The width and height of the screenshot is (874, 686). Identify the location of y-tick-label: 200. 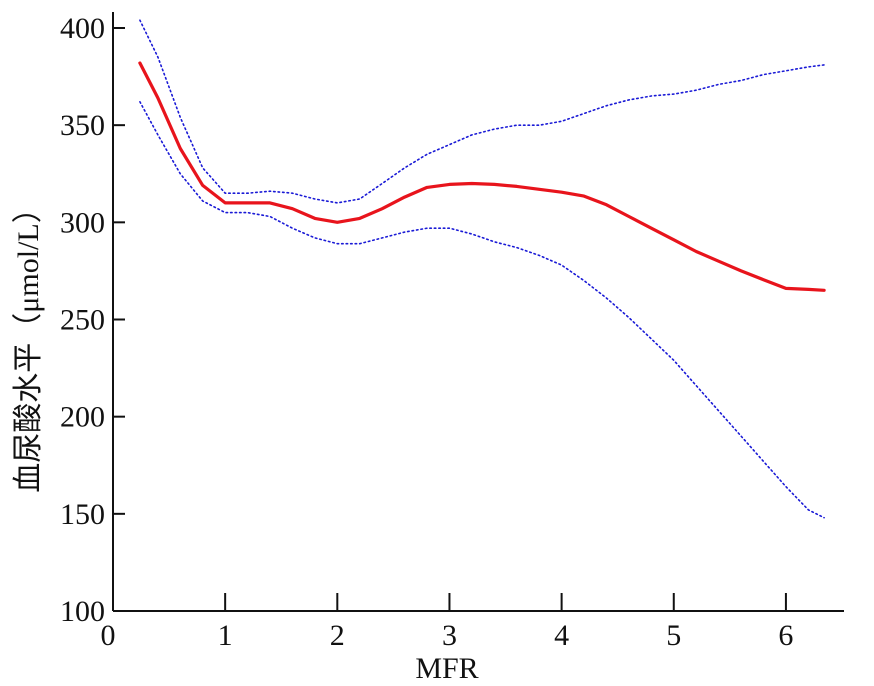
(82, 417).